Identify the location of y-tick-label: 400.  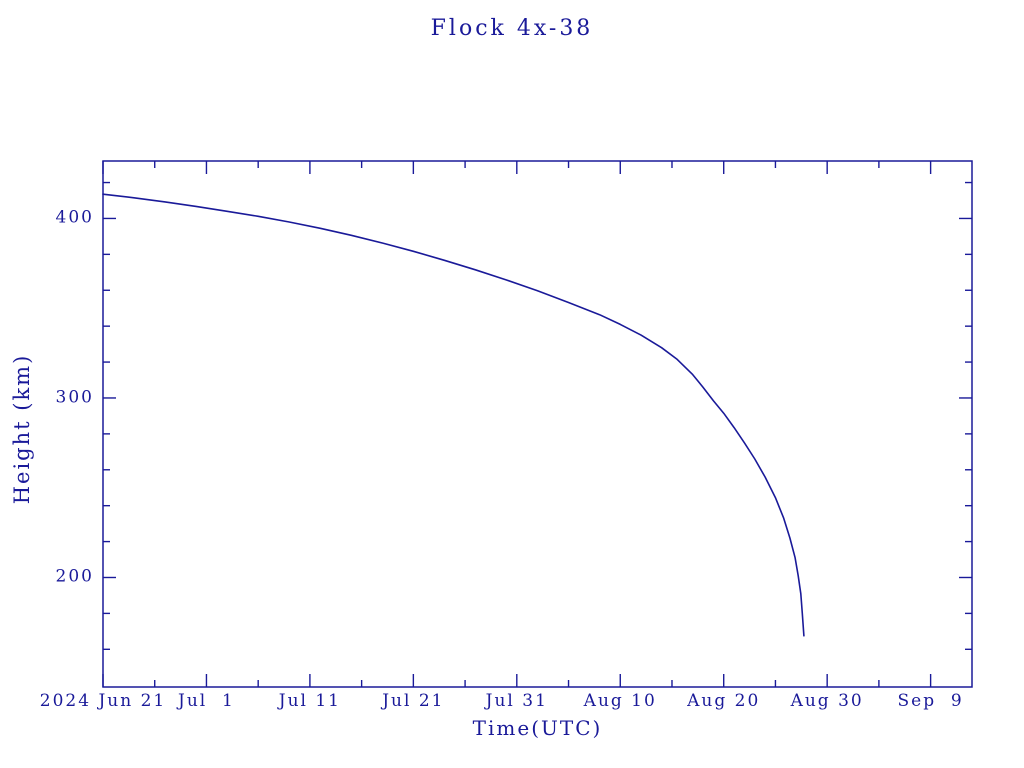
(74, 217).